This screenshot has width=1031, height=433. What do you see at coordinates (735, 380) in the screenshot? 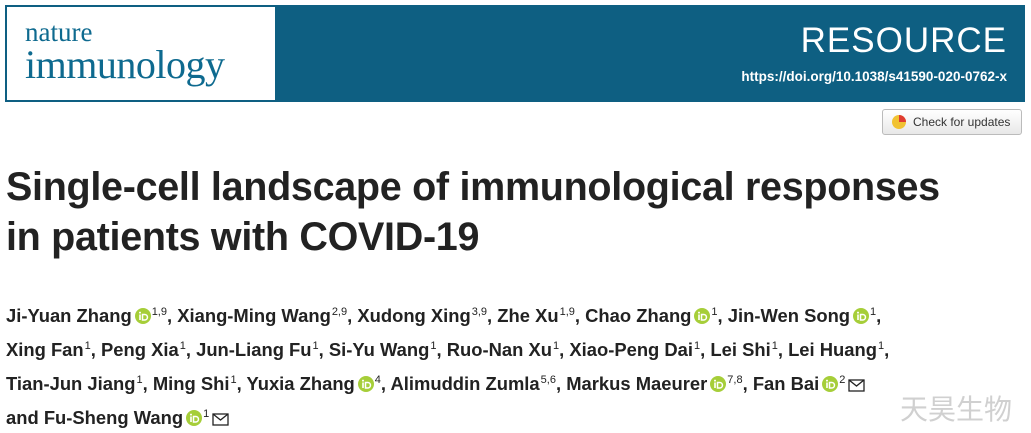
I see `affiliation: 7,8` at bounding box center [735, 380].